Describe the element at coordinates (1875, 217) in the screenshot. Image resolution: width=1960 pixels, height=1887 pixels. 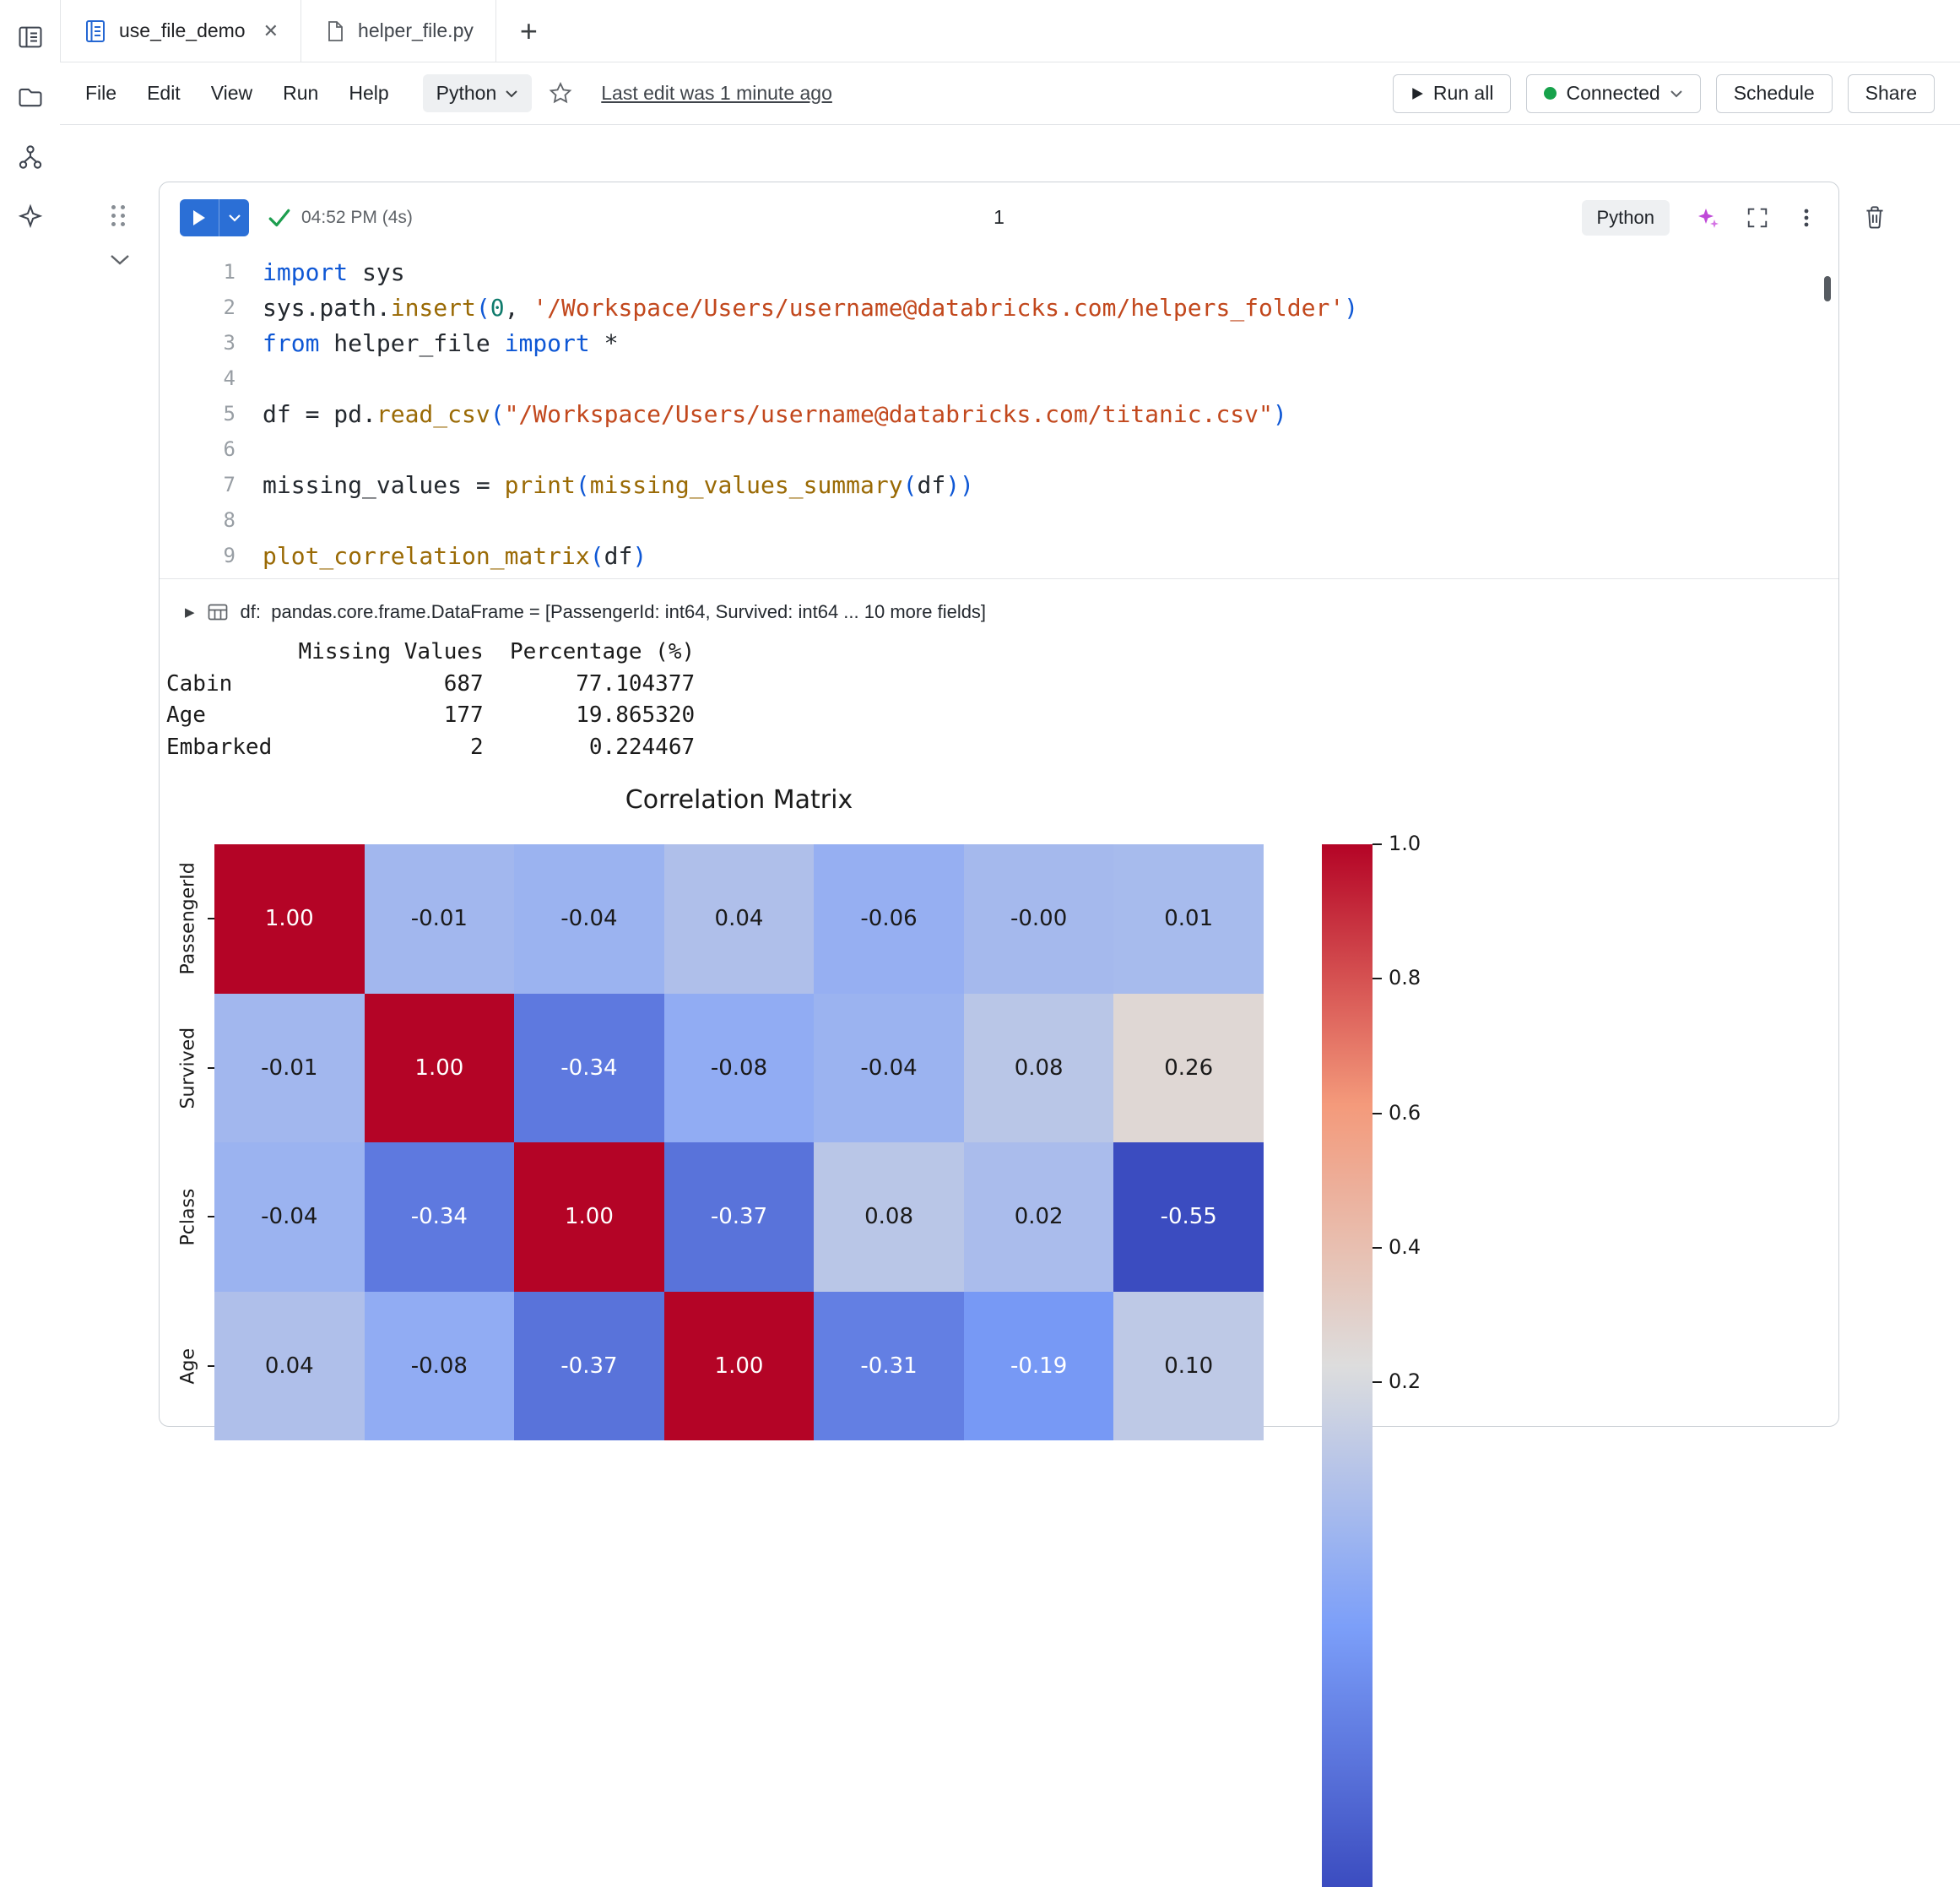
I see `delete-cell-trash-icon` at that location.